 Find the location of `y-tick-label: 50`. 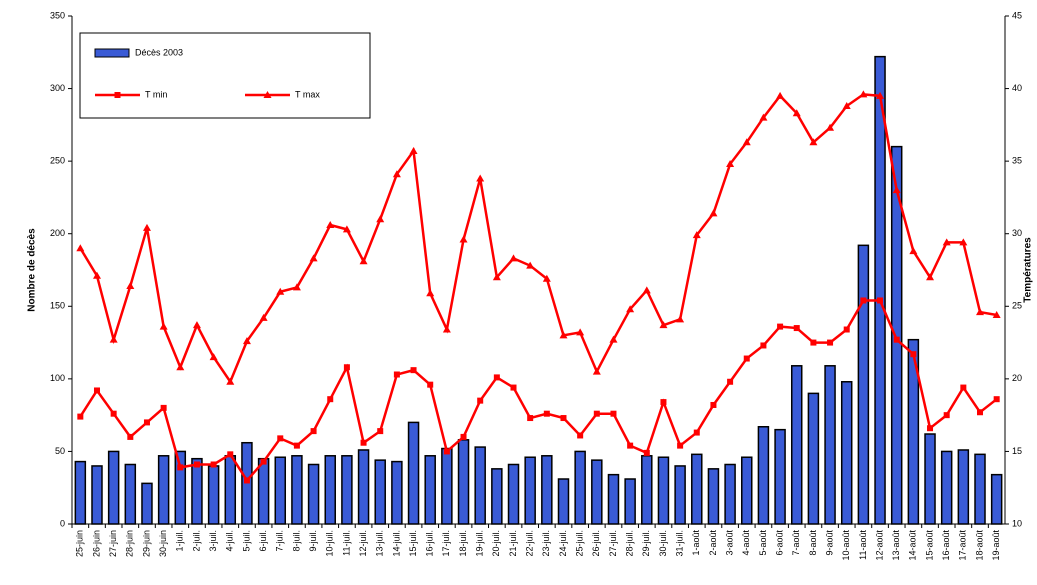

y-tick-label: 50 is located at coordinates (60, 451).